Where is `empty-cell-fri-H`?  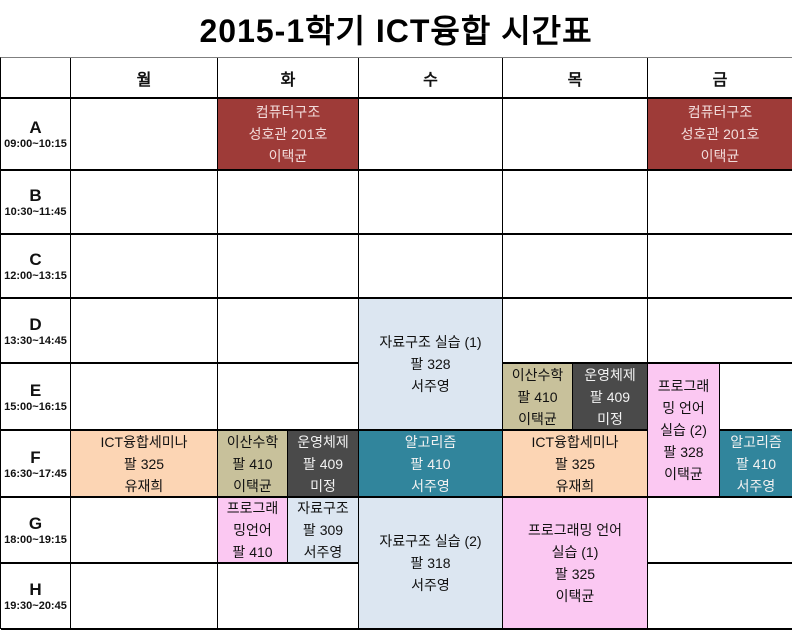
empty-cell-fri-H is located at coordinates (720, 597).